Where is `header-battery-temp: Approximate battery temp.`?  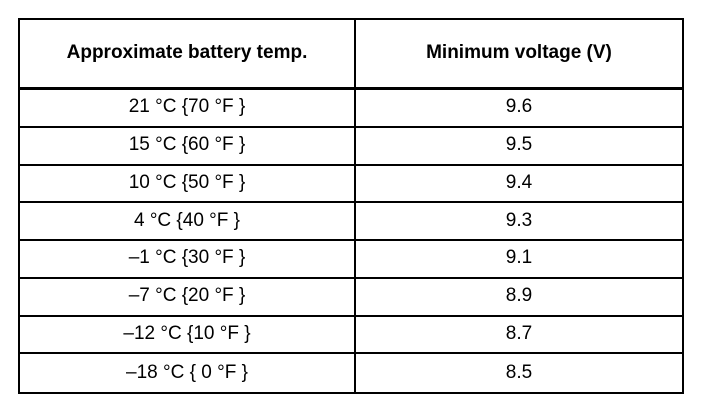 header-battery-temp: Approximate battery temp. is located at coordinates (188, 55).